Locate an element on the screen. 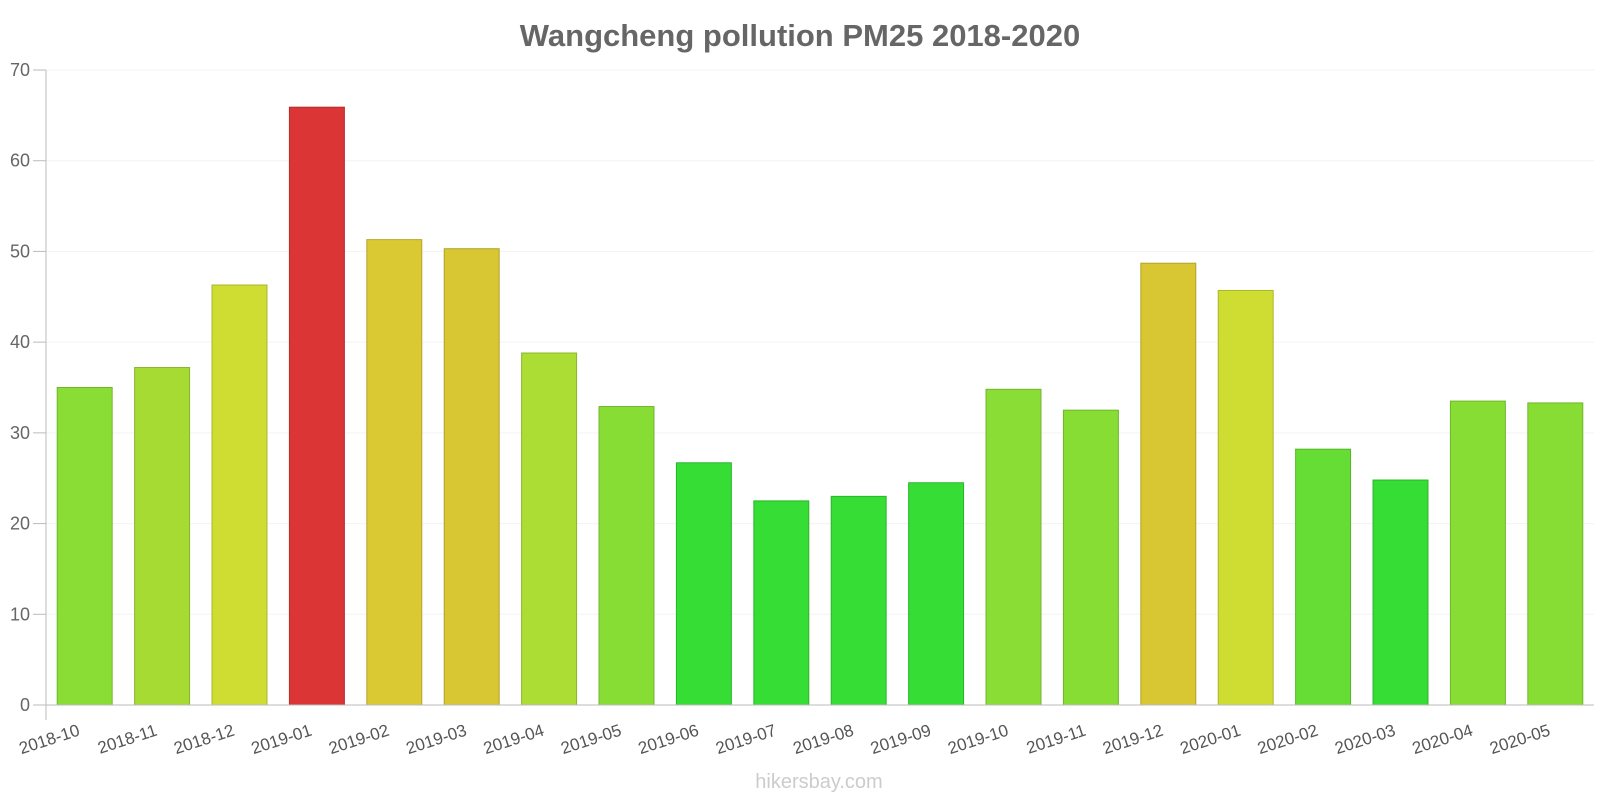 The height and width of the screenshot is (800, 1600). x-tick-label: 2019-03 is located at coordinates (436, 739).